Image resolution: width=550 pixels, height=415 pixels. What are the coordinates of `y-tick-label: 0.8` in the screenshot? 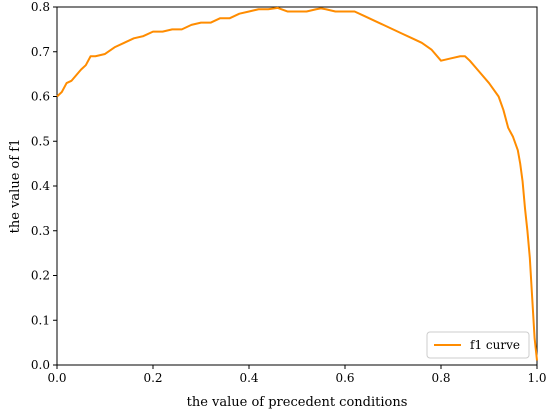 It's located at (40, 7).